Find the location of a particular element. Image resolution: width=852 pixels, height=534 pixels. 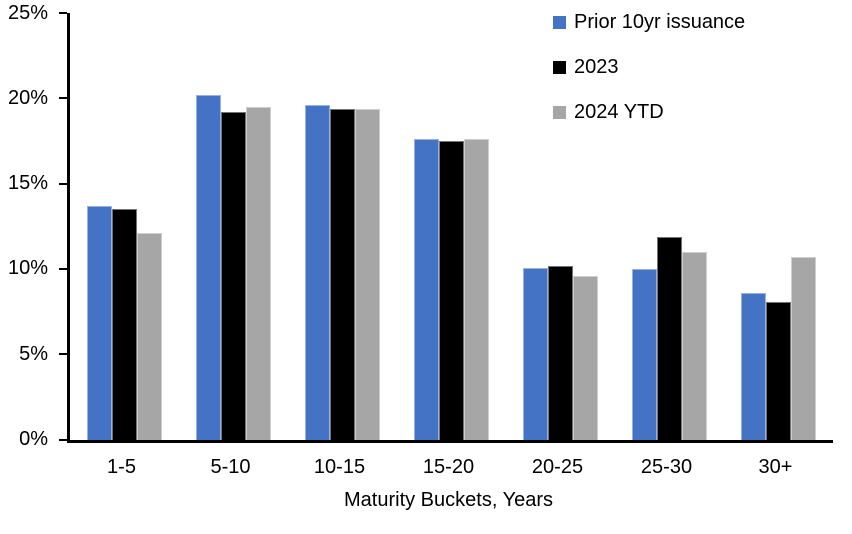

chart-legend: Prior 10yr issuance 2023 2024 YTD is located at coordinates (649, 67).